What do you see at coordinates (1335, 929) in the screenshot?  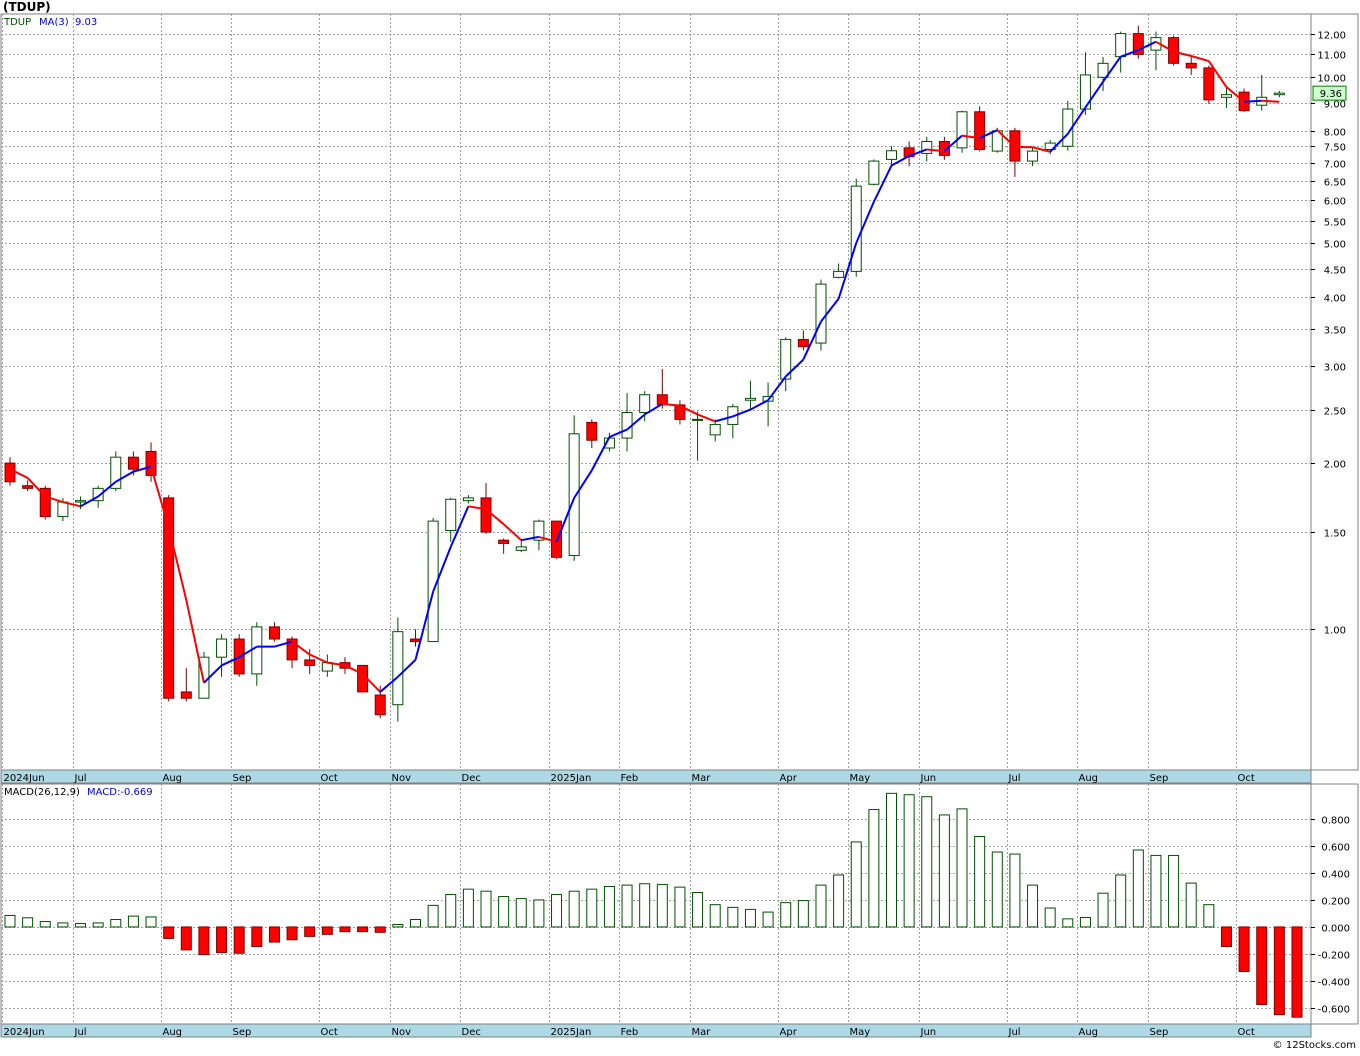 I see `y-tick-label: 0.000` at bounding box center [1335, 929].